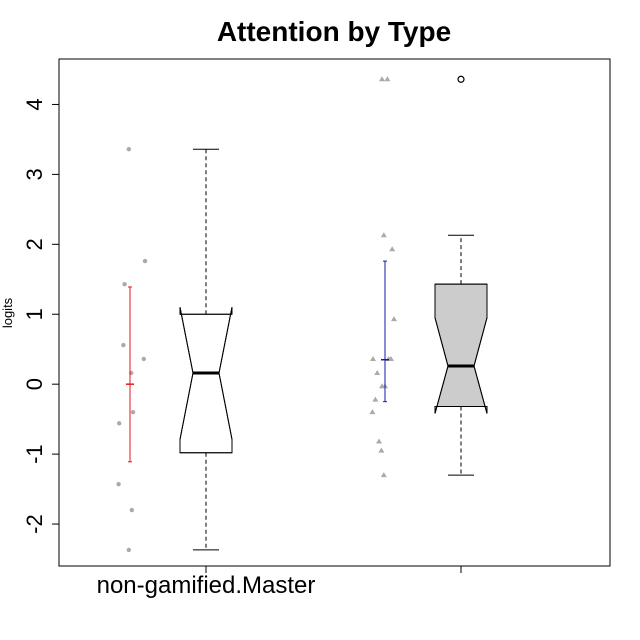 The width and height of the screenshot is (640, 640). I want to click on x-tick-label: non-gamified.Master, so click(206, 585).